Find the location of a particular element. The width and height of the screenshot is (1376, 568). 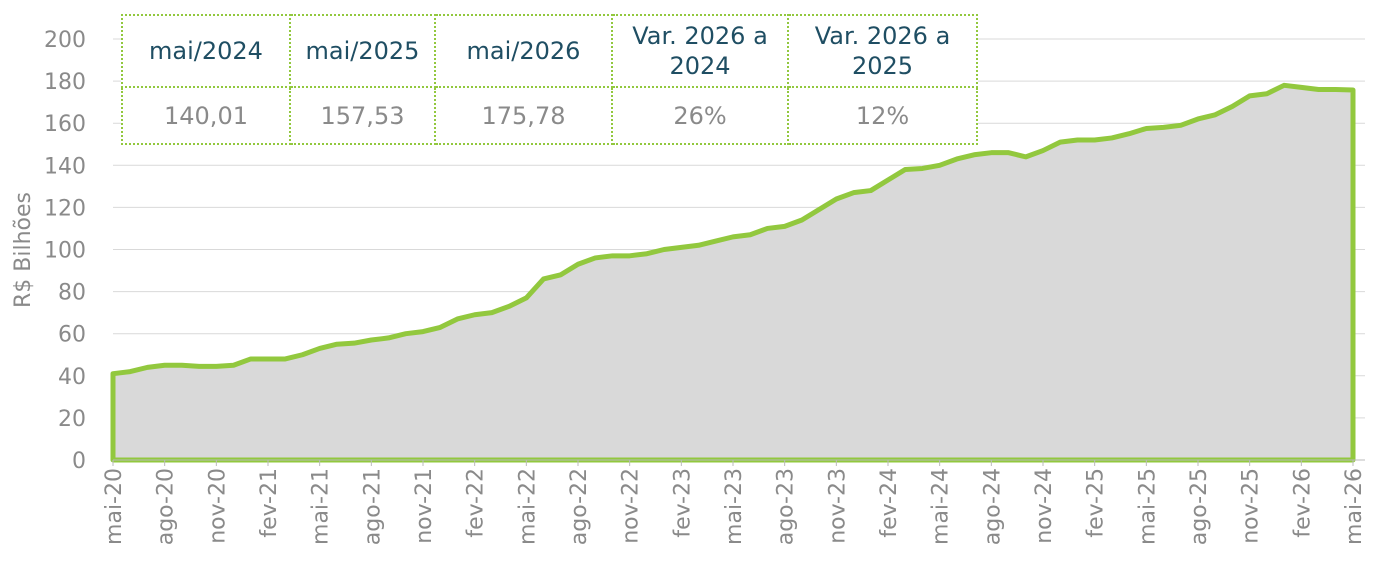

y-axis-label: R$ Bilhões is located at coordinates (23, 250).